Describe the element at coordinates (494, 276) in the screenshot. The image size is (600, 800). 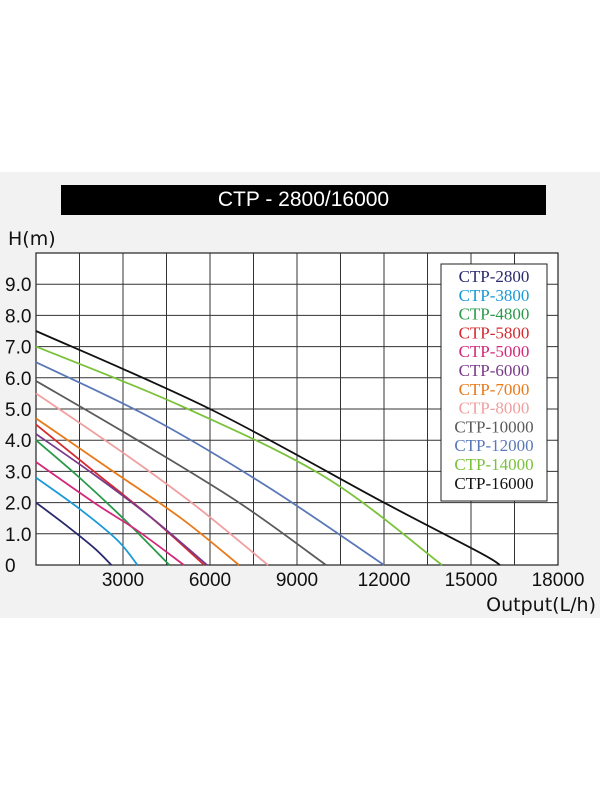
I see `legend-entry-ctp-2800: CTP-2800` at that location.